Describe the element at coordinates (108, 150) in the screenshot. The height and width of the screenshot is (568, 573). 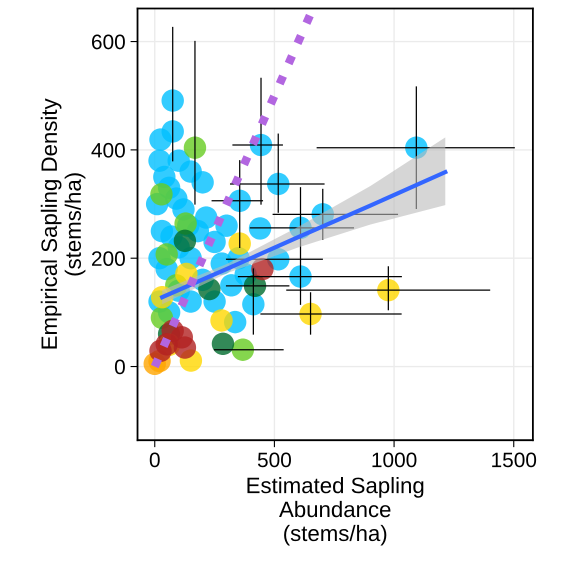
I see `y-tick-label: 400` at that location.